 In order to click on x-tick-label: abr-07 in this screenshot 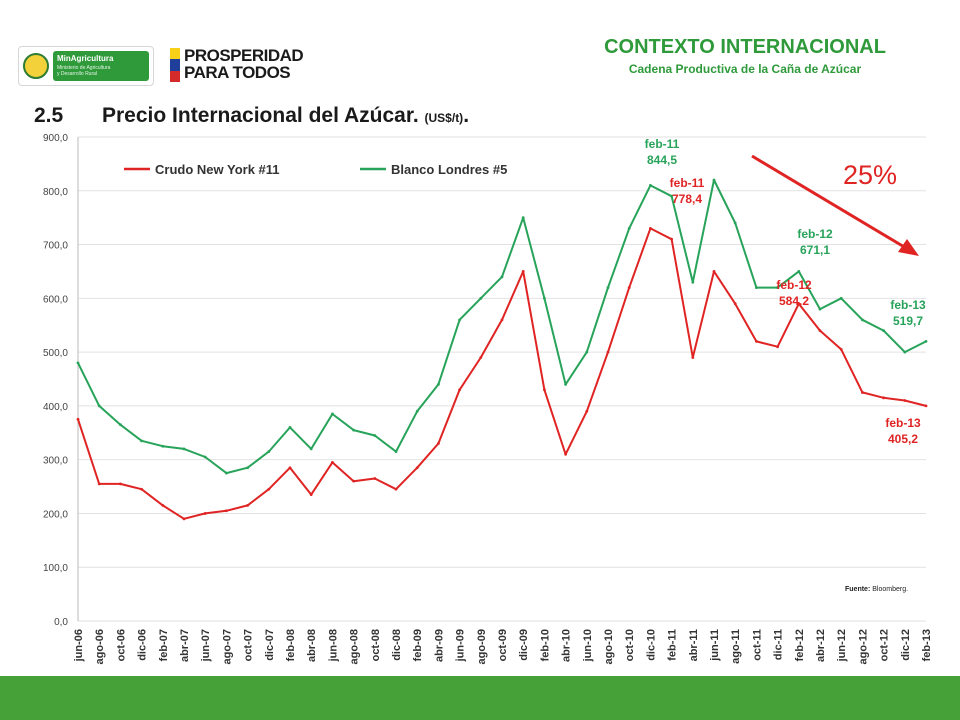, I will do `click(185, 645)`.